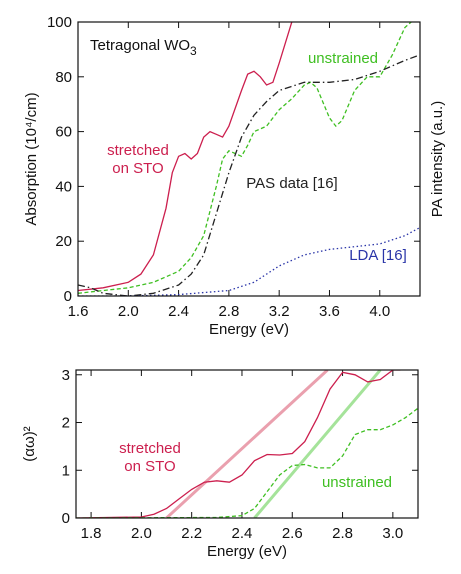 The width and height of the screenshot is (461, 574). What do you see at coordinates (392, 533) in the screenshot?
I see `x-tick-label: 3.0` at bounding box center [392, 533].